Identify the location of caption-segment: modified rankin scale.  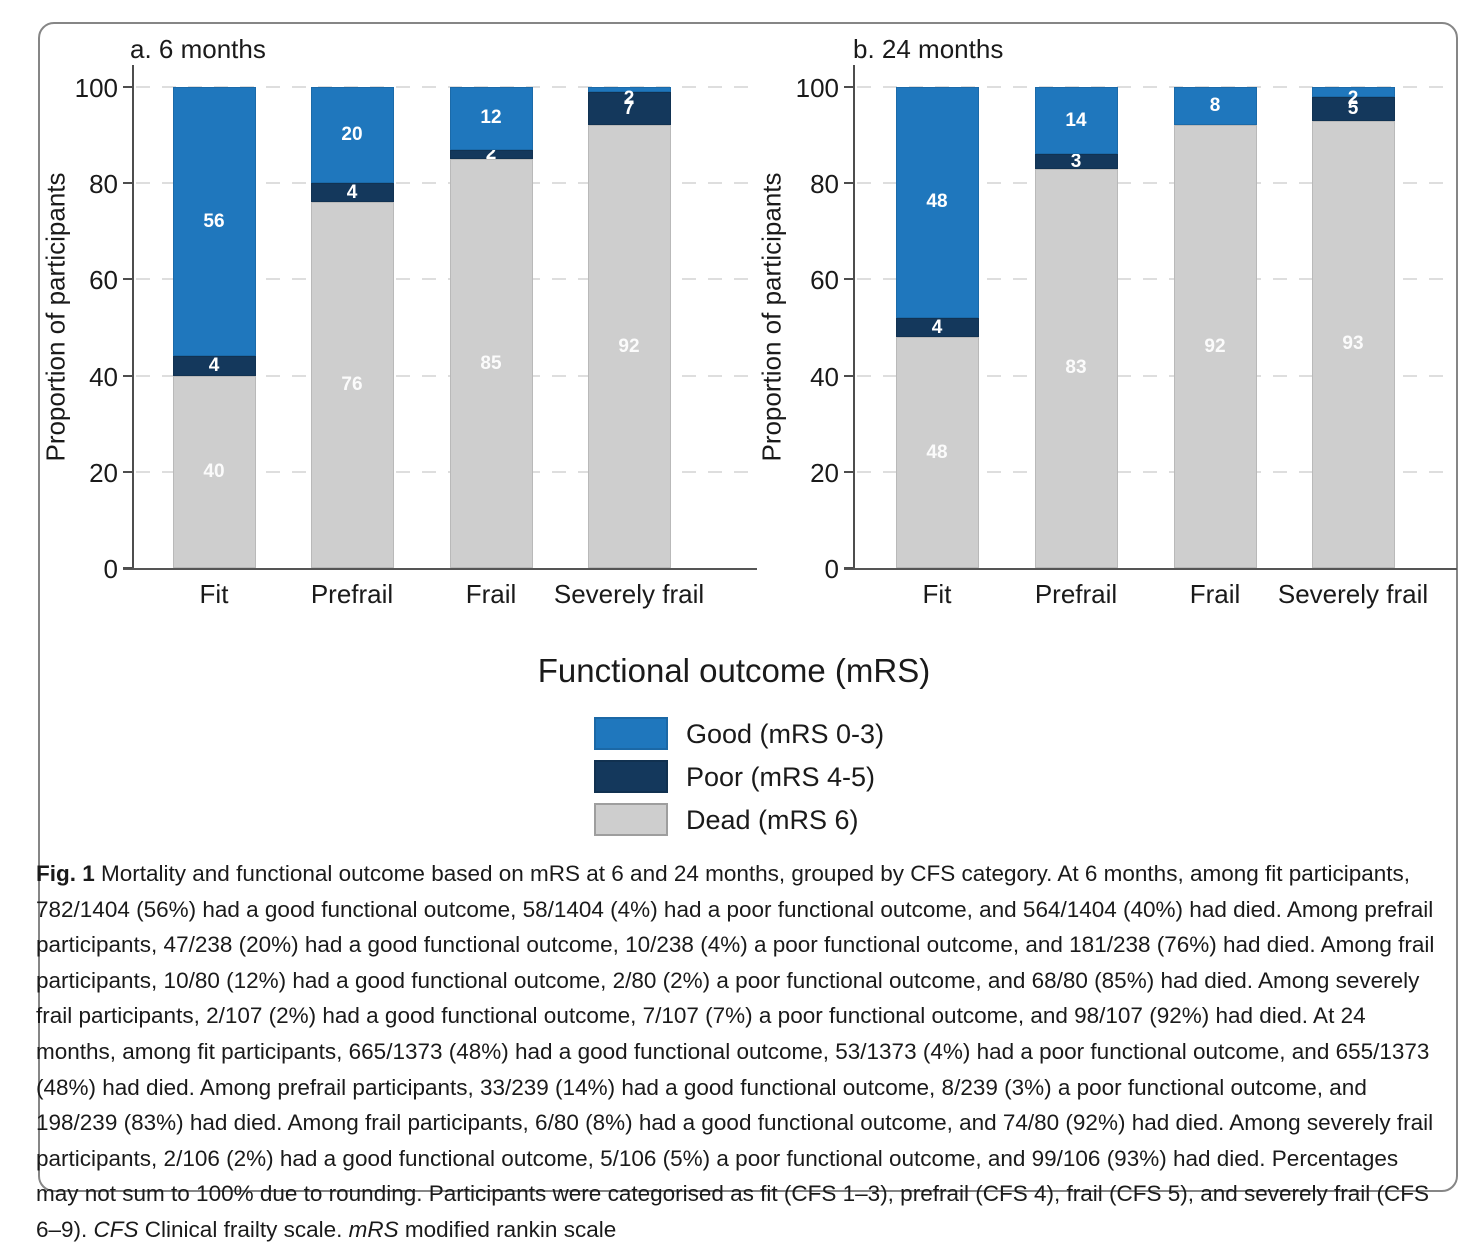
(507, 1229).